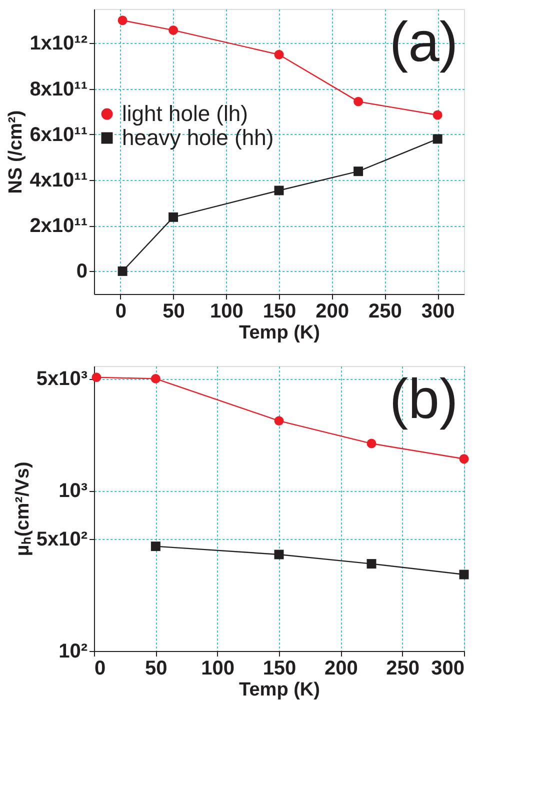 The image size is (534, 808). I want to click on annotation: (a), so click(424, 41).